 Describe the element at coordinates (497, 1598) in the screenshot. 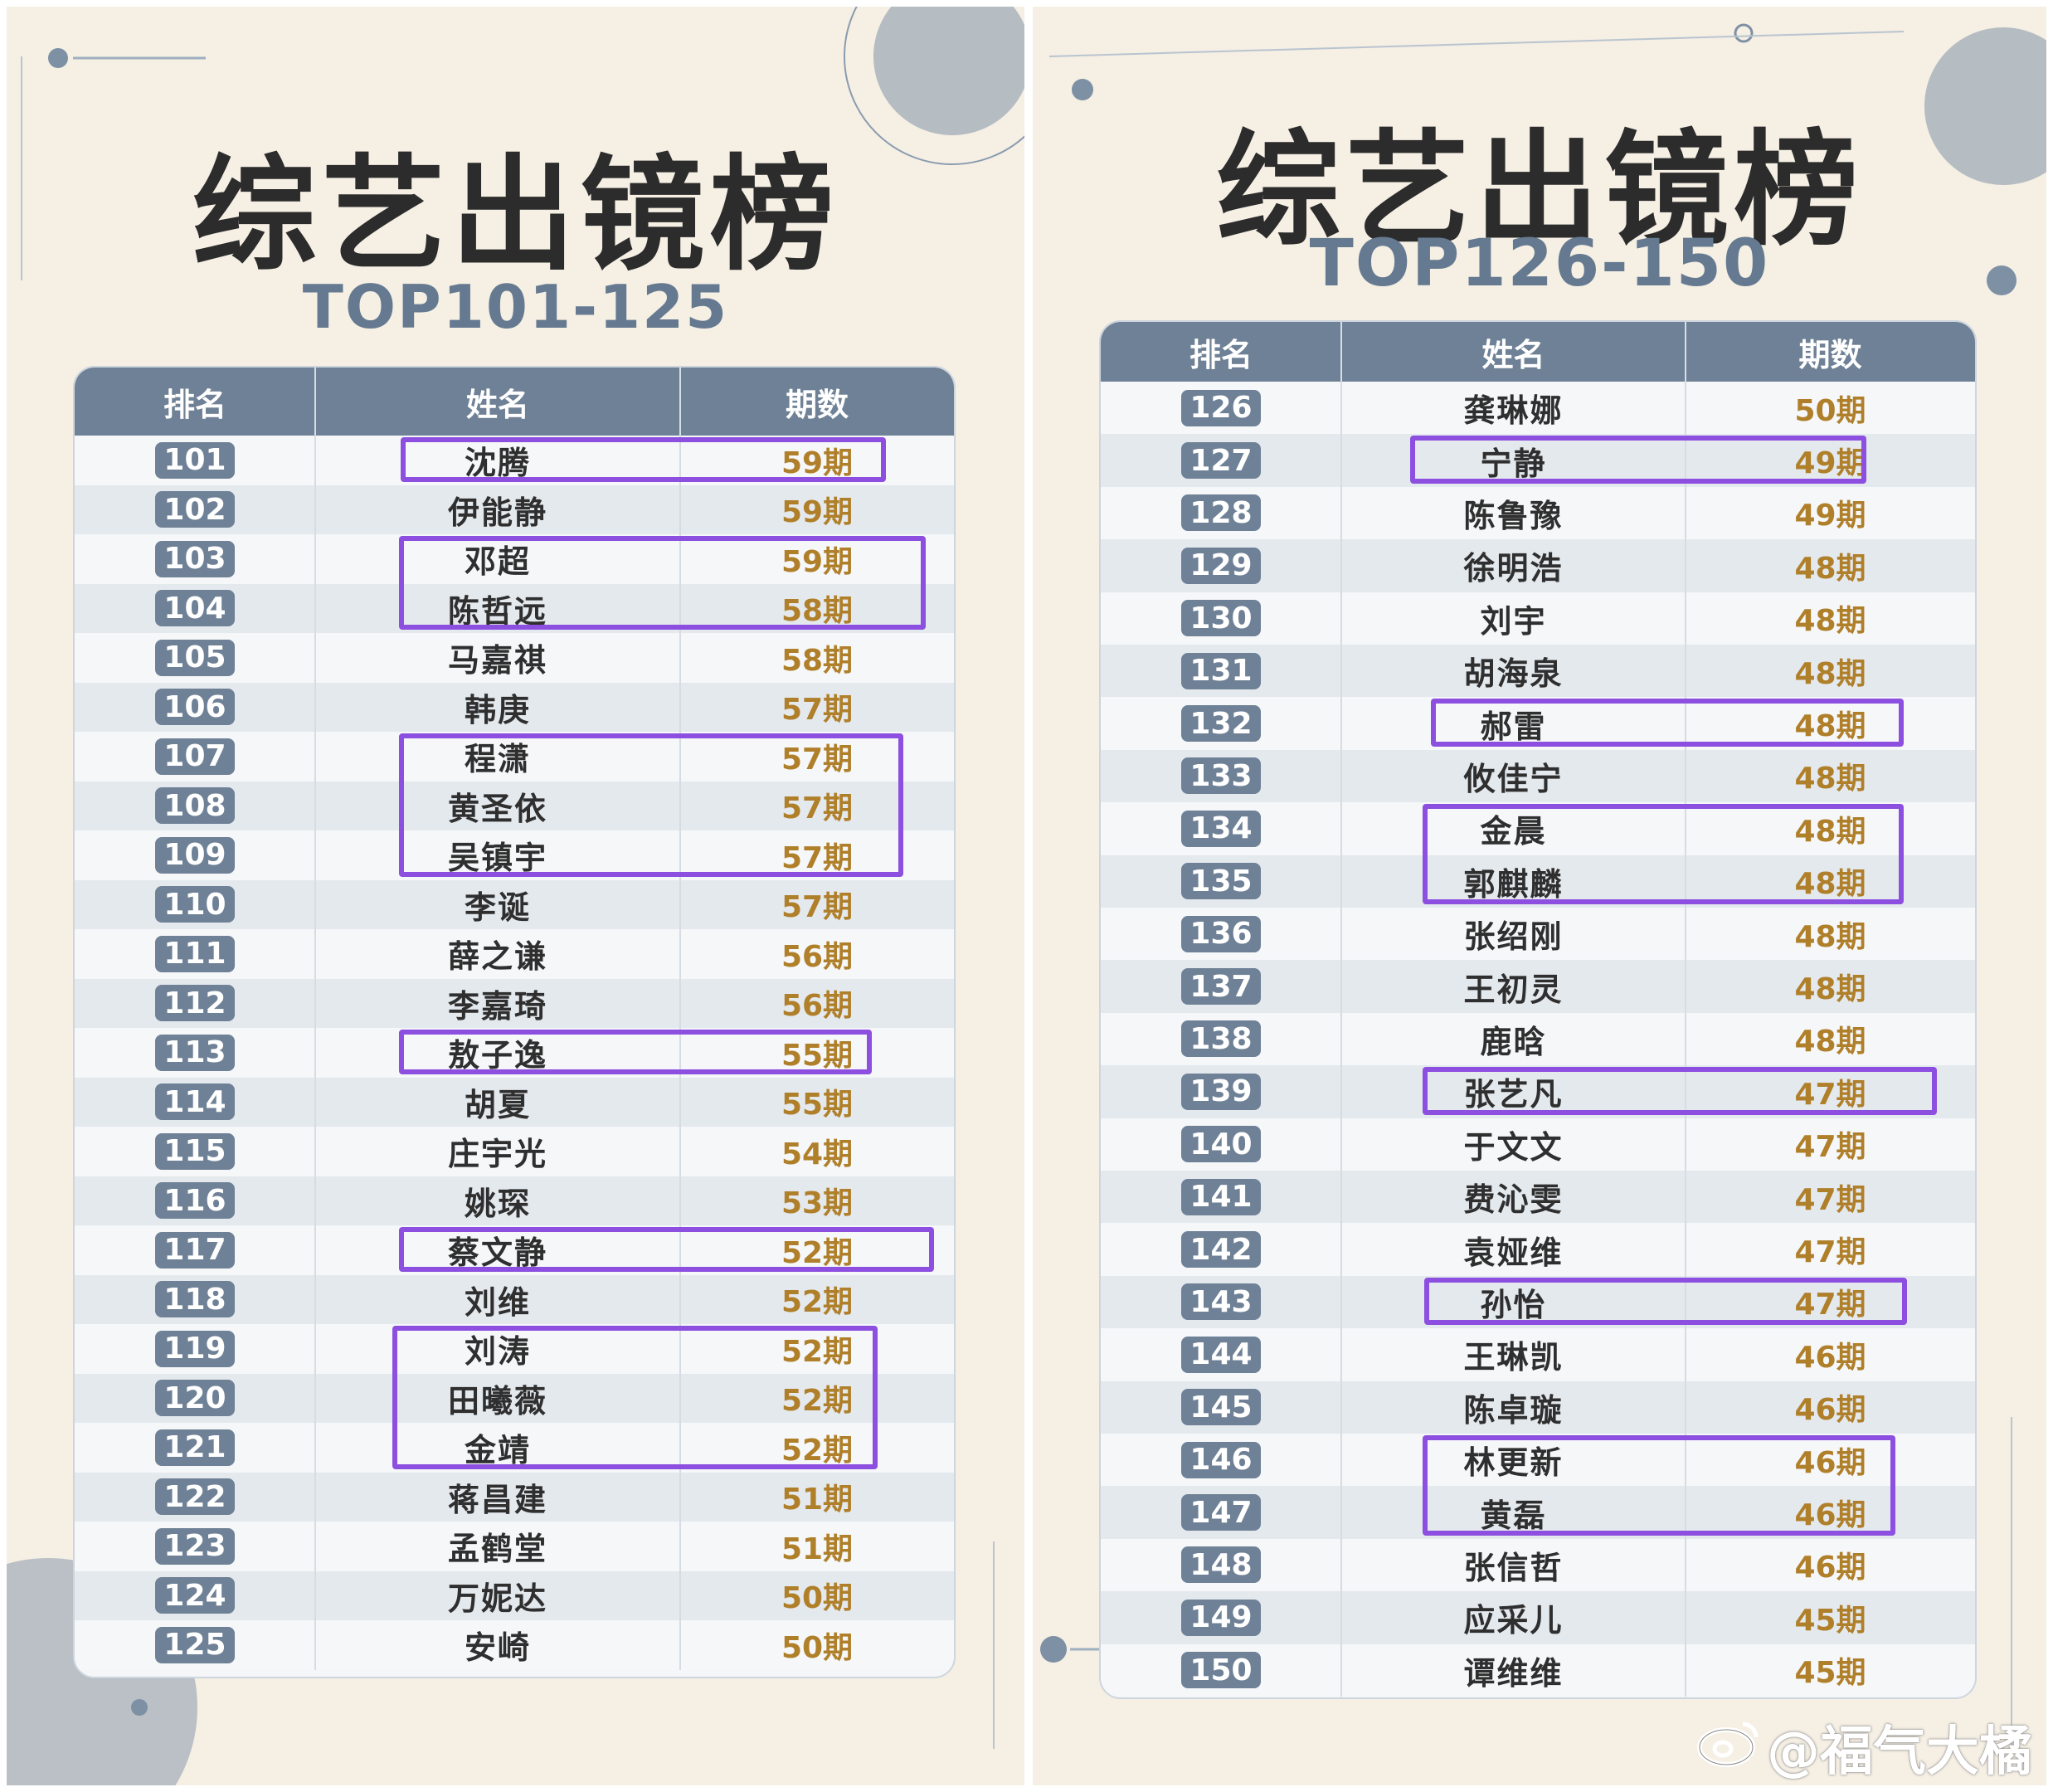

I see `name-cell: 万妮达` at that location.